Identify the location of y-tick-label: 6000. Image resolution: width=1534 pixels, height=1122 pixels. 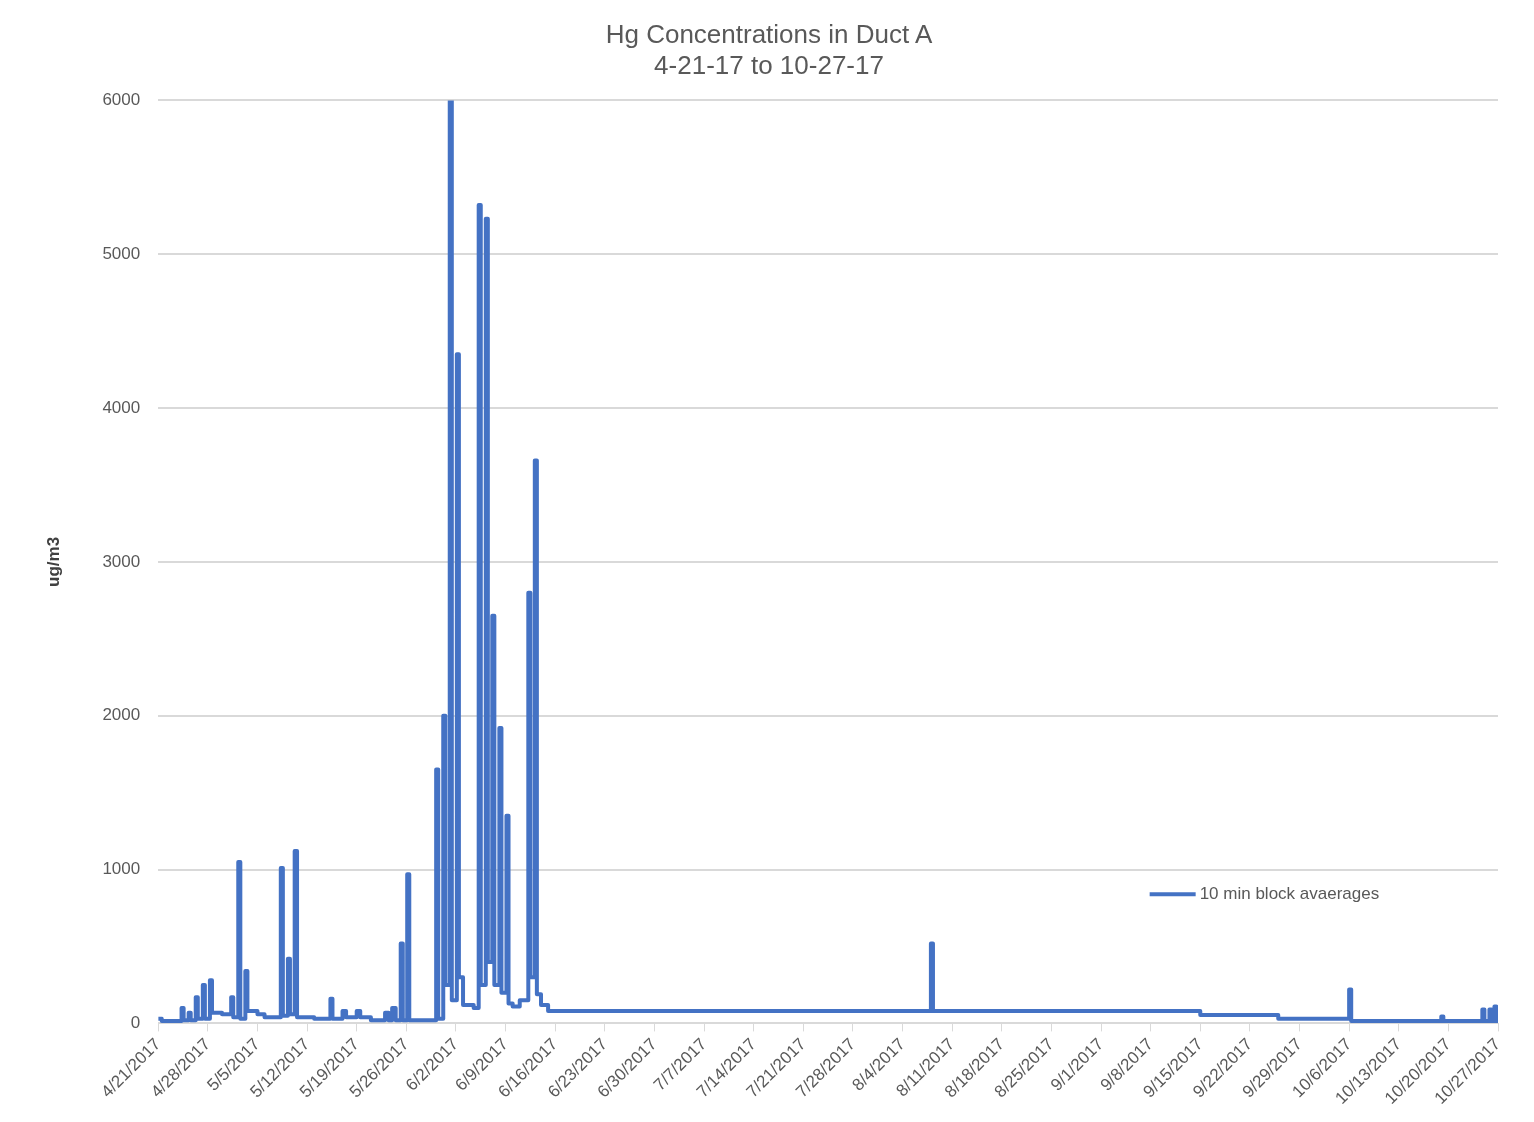
(121, 100).